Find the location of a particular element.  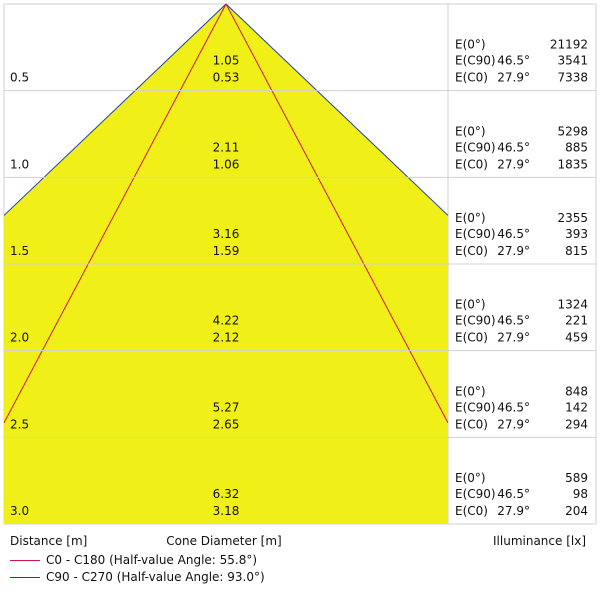

legend-label-c0: C0 - C180 (Half-value Angle: 55.8°) is located at coordinates (152, 560).